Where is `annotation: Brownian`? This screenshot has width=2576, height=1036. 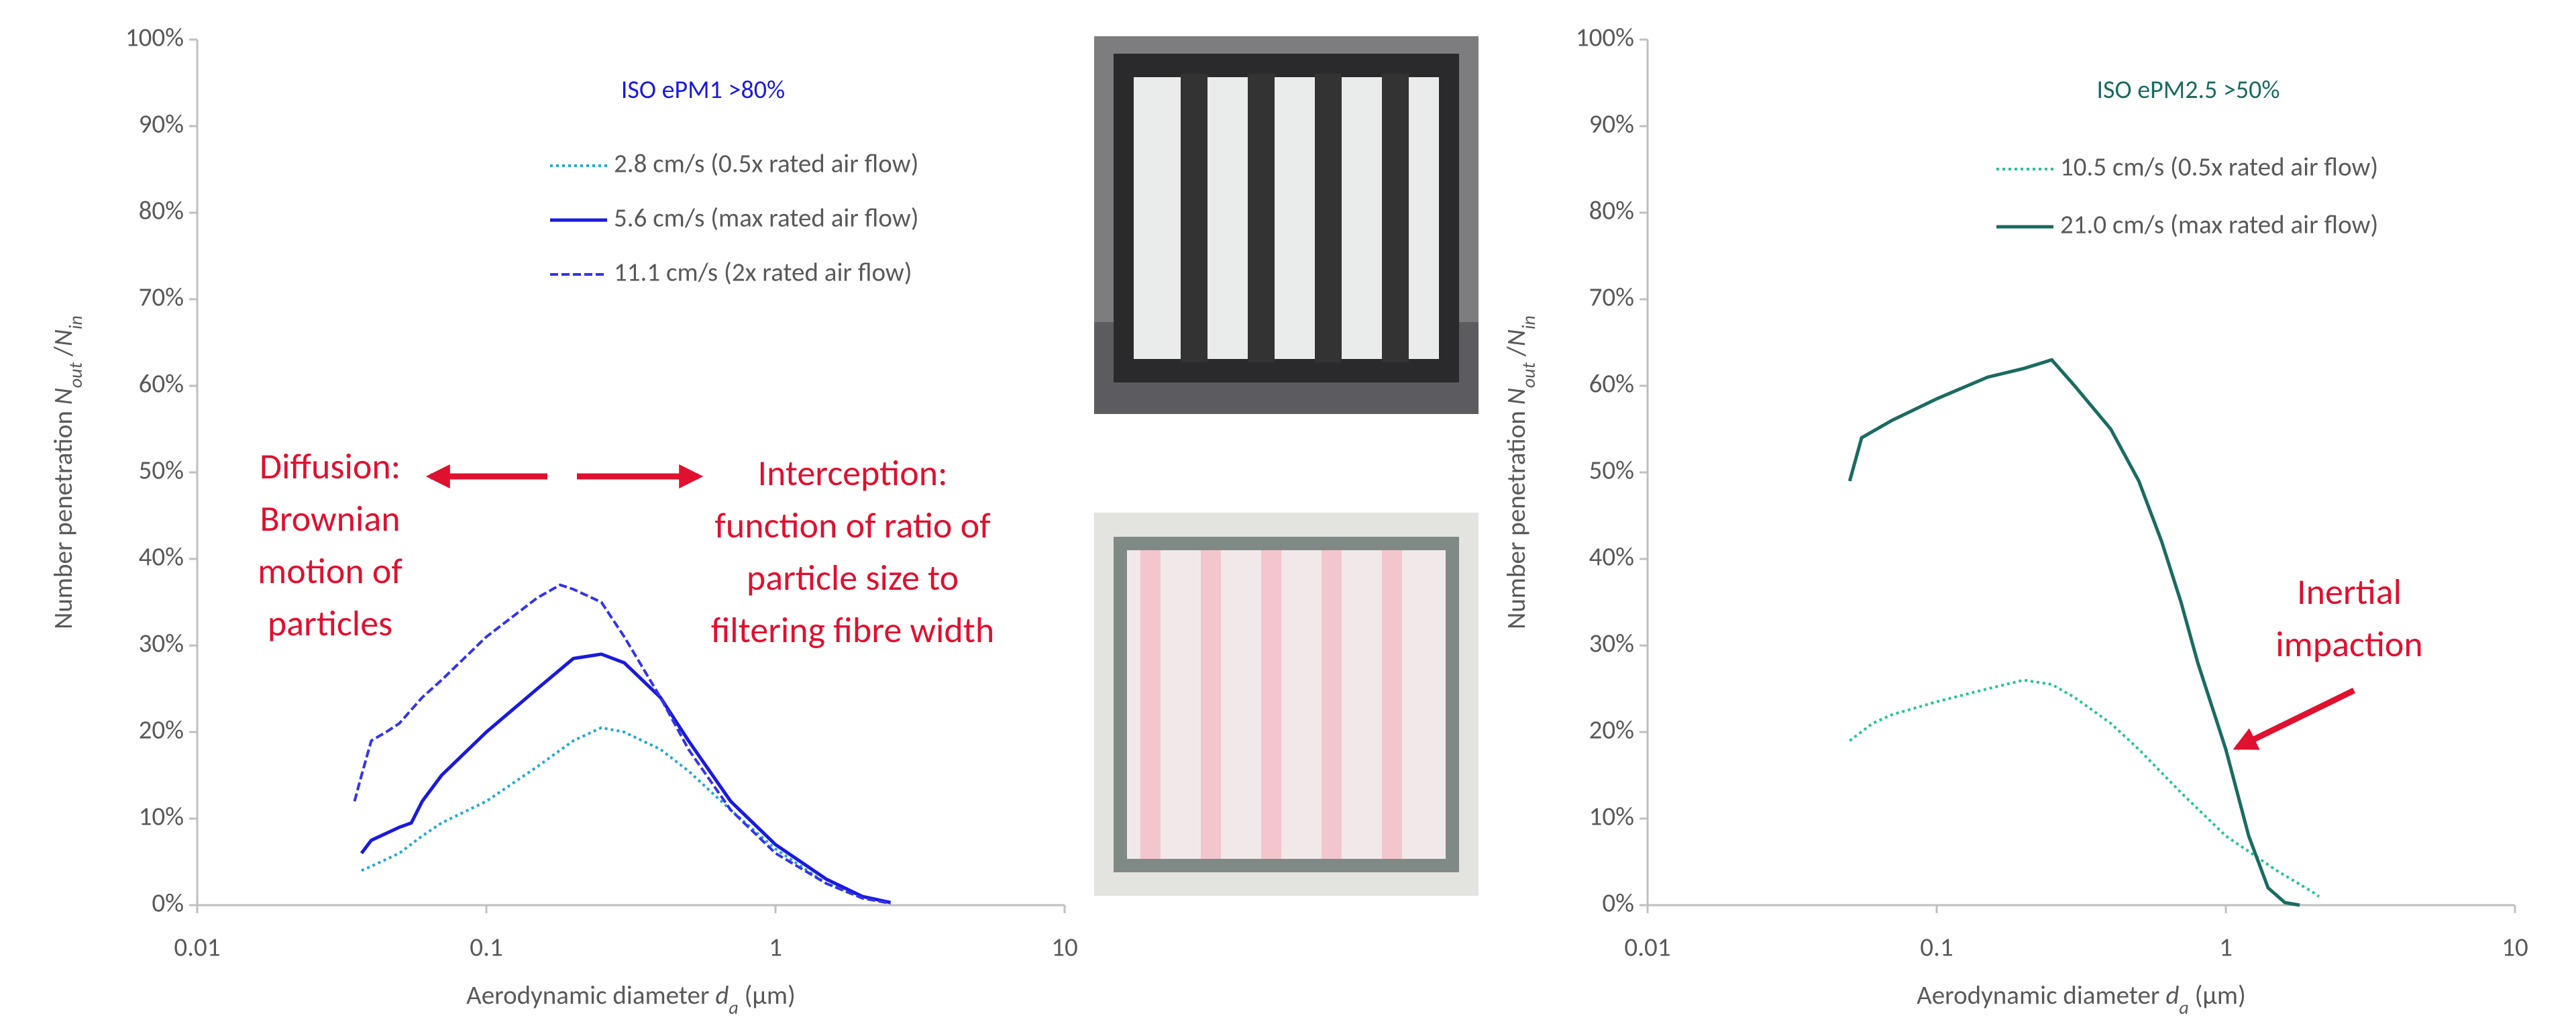 annotation: Brownian is located at coordinates (330, 519).